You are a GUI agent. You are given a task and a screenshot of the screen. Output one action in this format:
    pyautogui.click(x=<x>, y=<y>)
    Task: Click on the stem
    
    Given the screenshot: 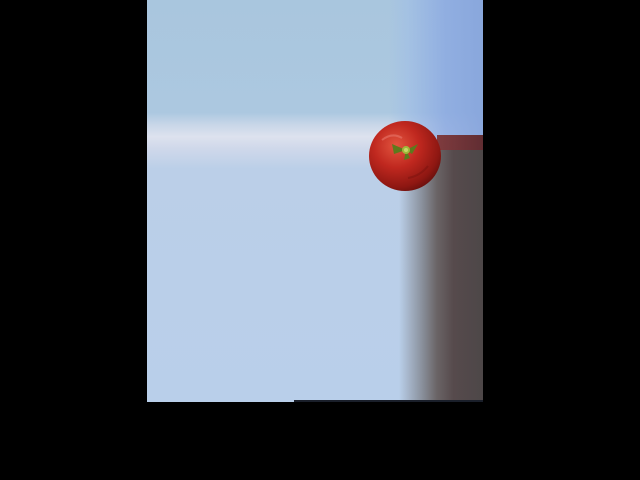 What is the action you would take?
    pyautogui.click(x=405, y=152)
    